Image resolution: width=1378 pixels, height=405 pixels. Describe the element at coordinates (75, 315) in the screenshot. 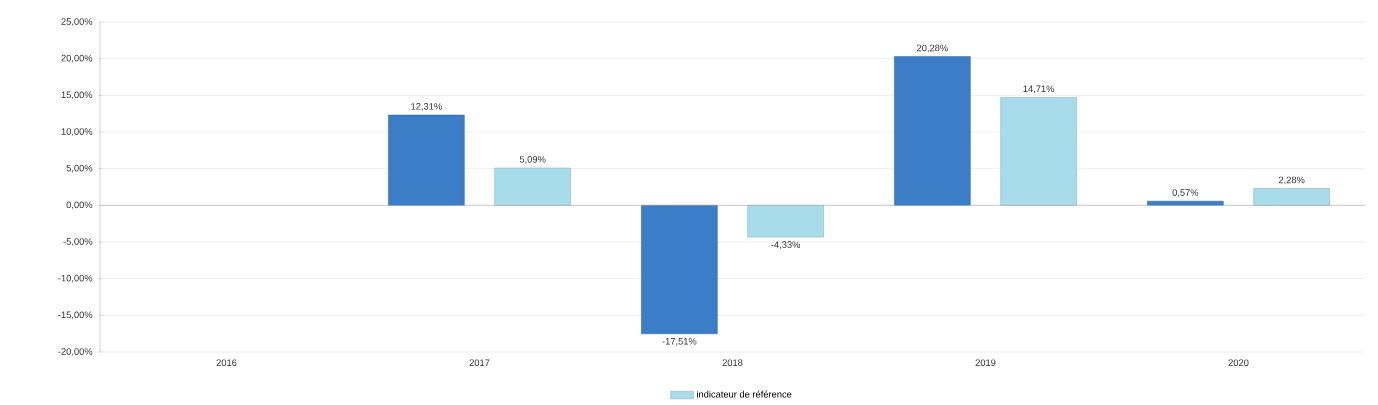

I see `y-tick-label: -15,00%` at that location.